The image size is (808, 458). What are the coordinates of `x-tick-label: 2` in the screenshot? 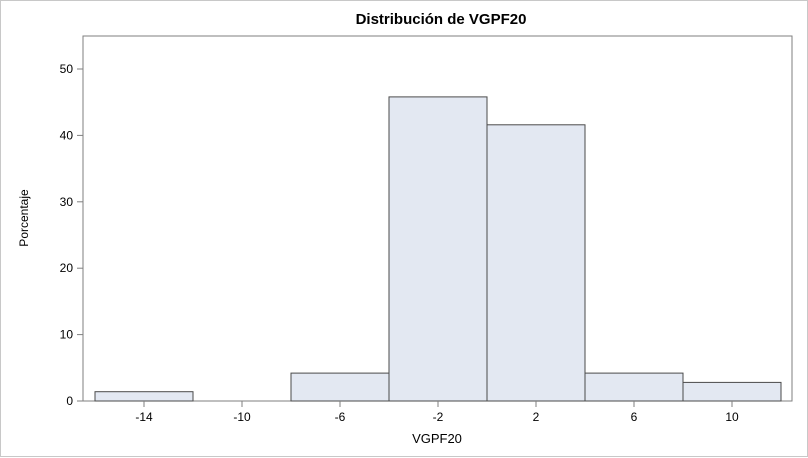 It's located at (536, 417).